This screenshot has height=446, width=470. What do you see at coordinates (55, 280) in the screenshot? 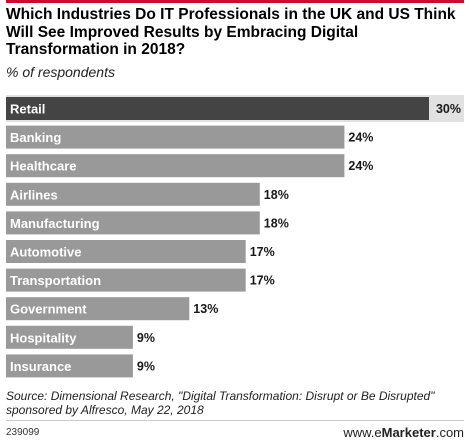
I see `bar-label-transportation: Transportation` at bounding box center [55, 280].